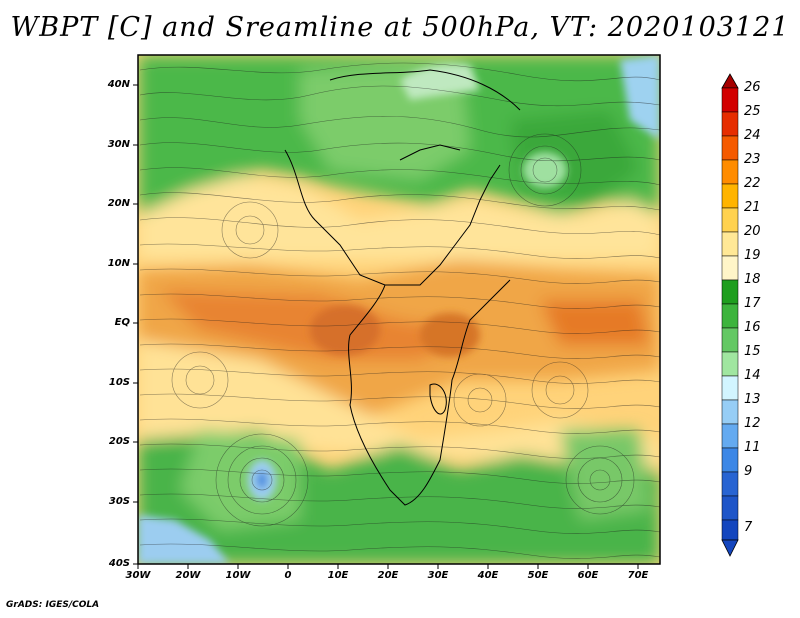  What do you see at coordinates (752, 111) in the screenshot?
I see `colorbar-label: 25` at bounding box center [752, 111].